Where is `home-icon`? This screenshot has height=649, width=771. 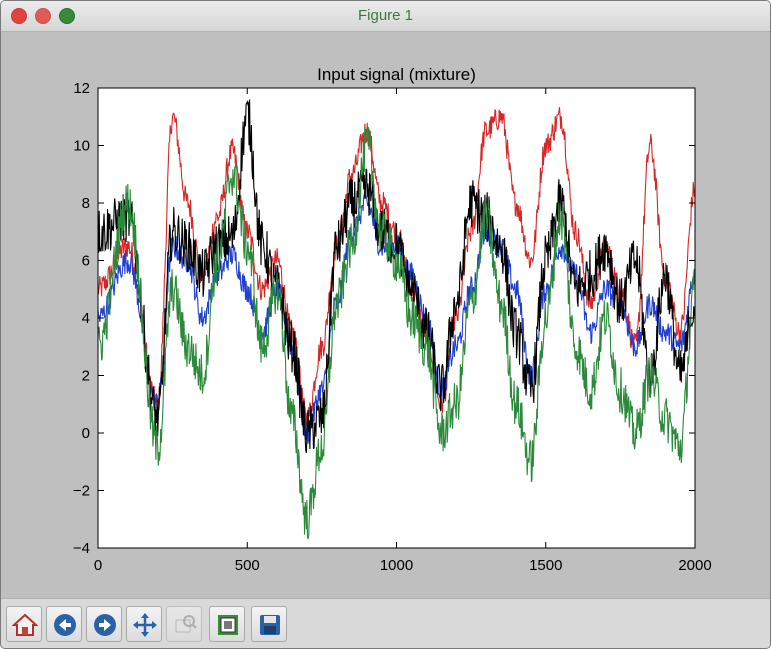 home-icon is located at coordinates (25, 624).